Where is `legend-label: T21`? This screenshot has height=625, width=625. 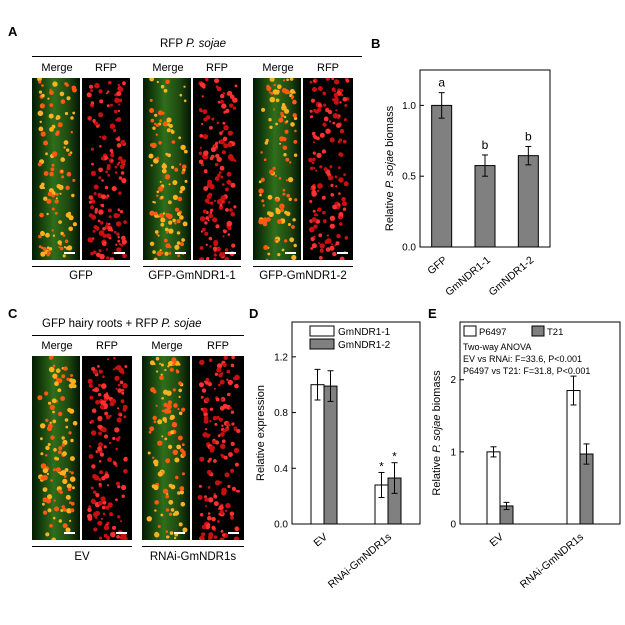 legend-label: T21 is located at coordinates (555, 332).